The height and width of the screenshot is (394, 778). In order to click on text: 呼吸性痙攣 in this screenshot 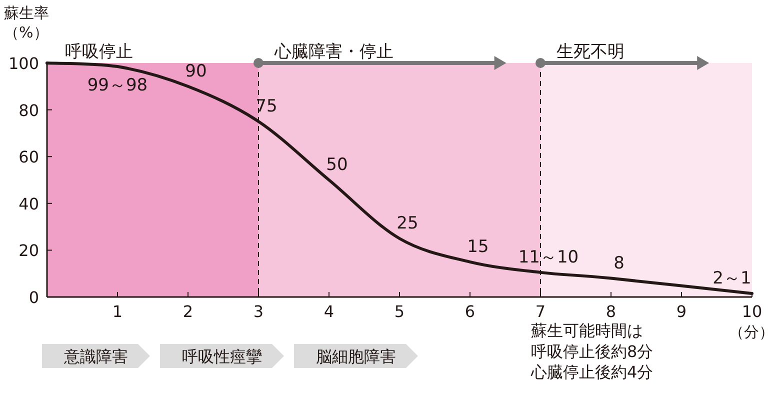, I will do `click(222, 356)`.